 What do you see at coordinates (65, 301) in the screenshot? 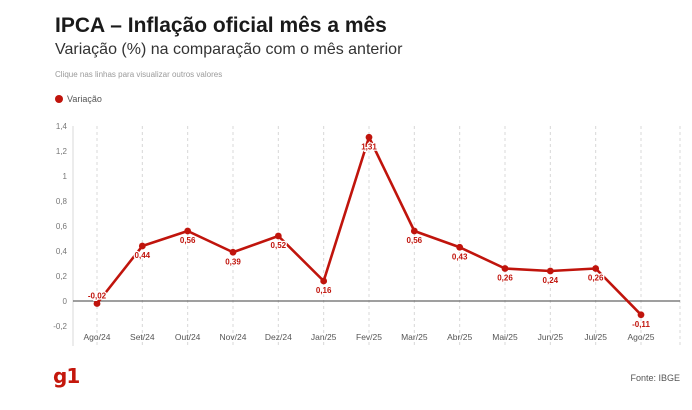
I see `y-tick-label: 0` at bounding box center [65, 301].